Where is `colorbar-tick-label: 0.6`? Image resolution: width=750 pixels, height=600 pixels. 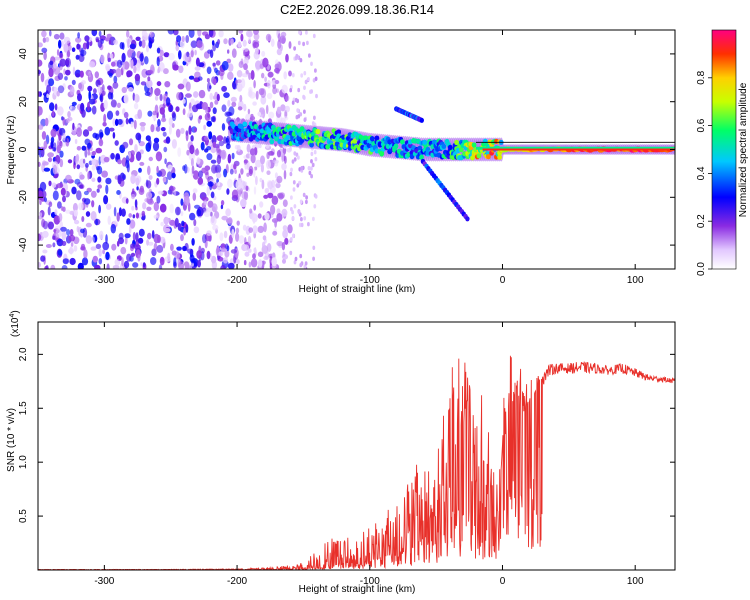 colorbar-tick-label: 0.6 is located at coordinates (701, 125).